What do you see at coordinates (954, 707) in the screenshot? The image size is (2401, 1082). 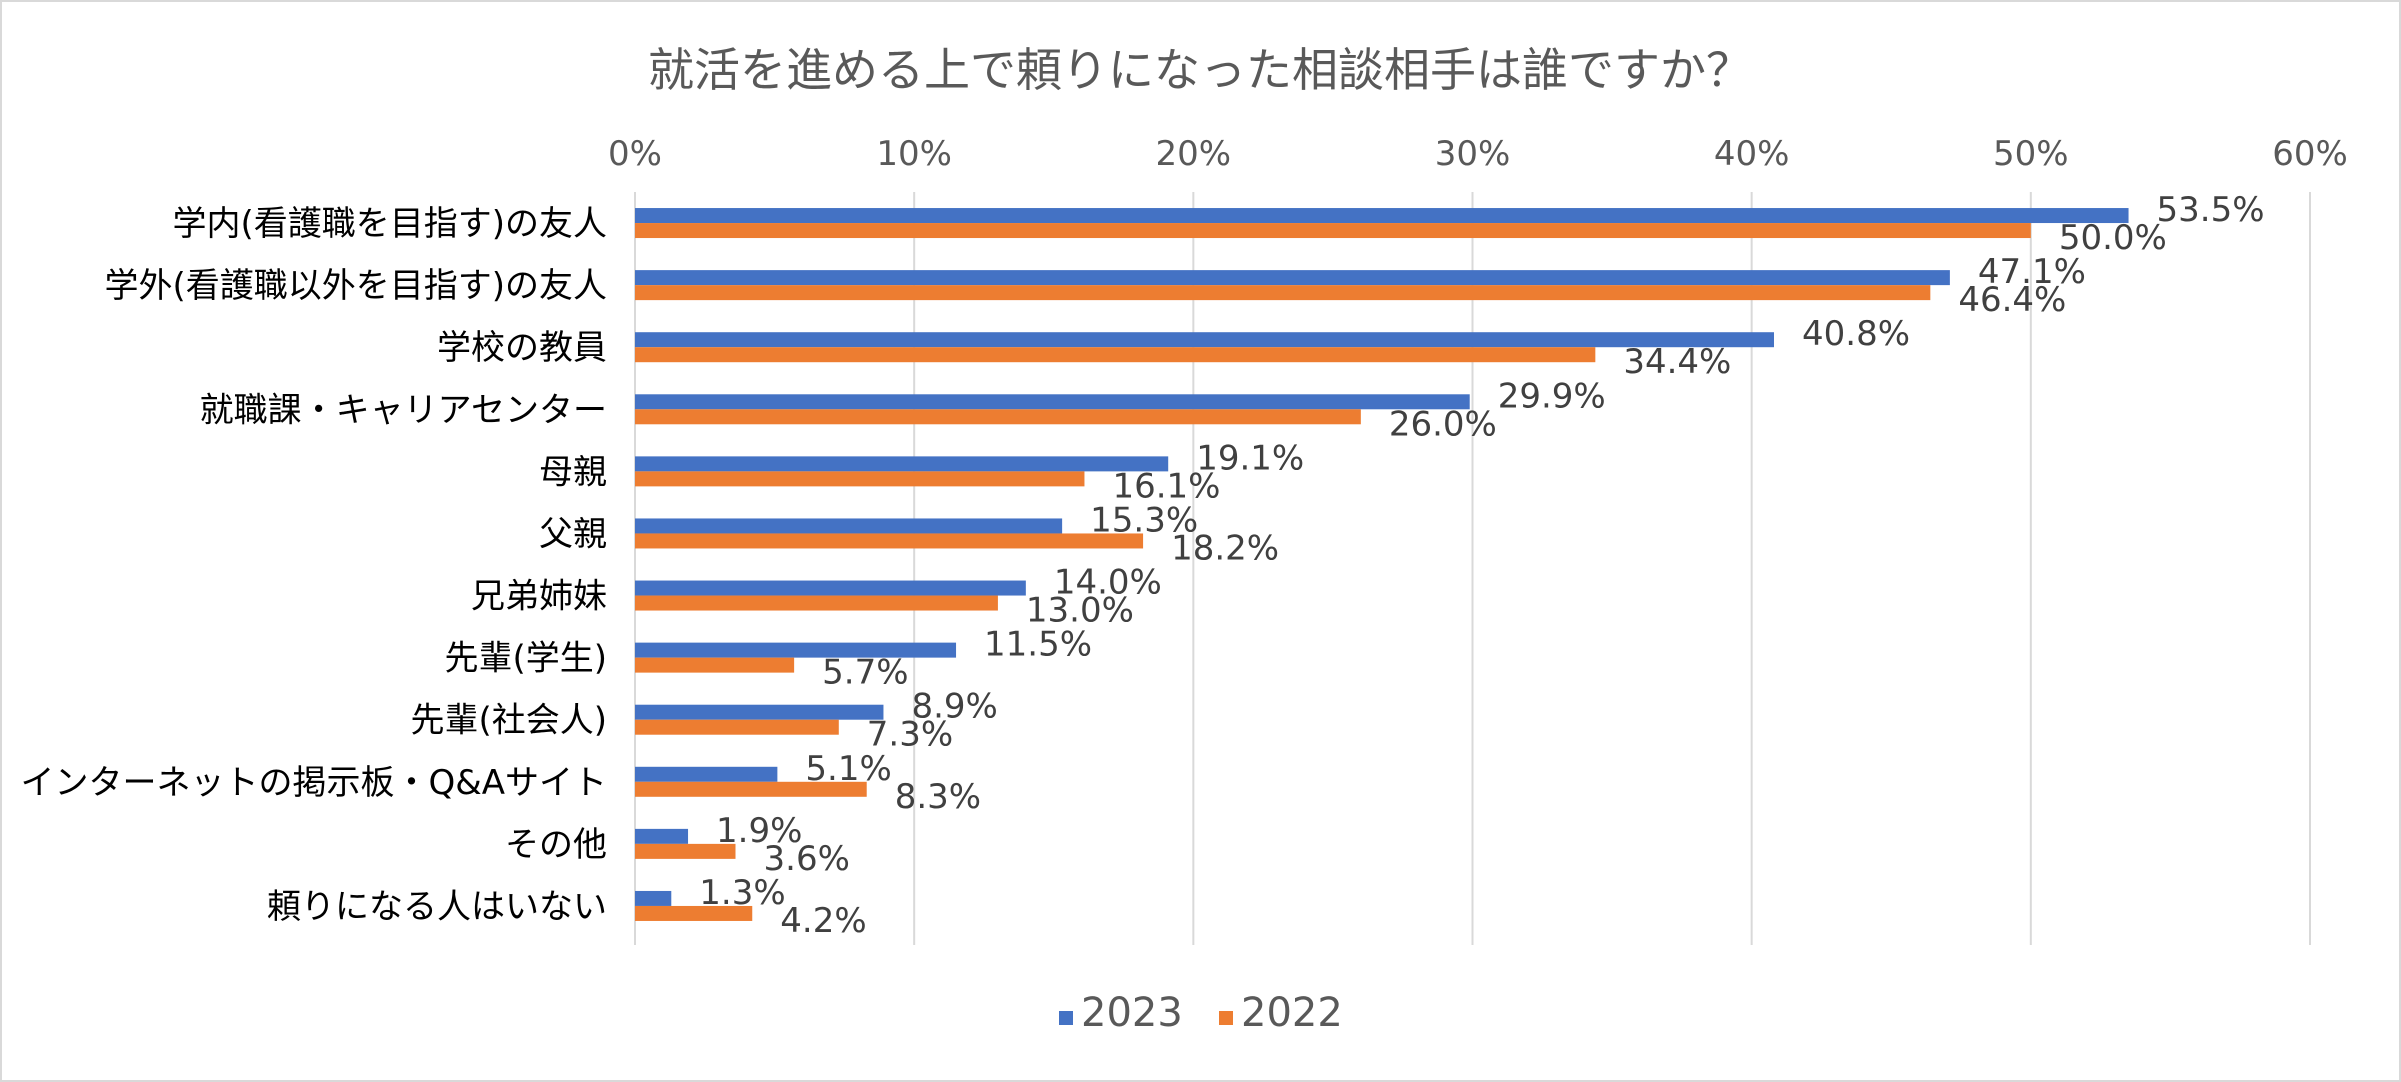 I see `data-label-2023: 8.9%` at bounding box center [954, 707].